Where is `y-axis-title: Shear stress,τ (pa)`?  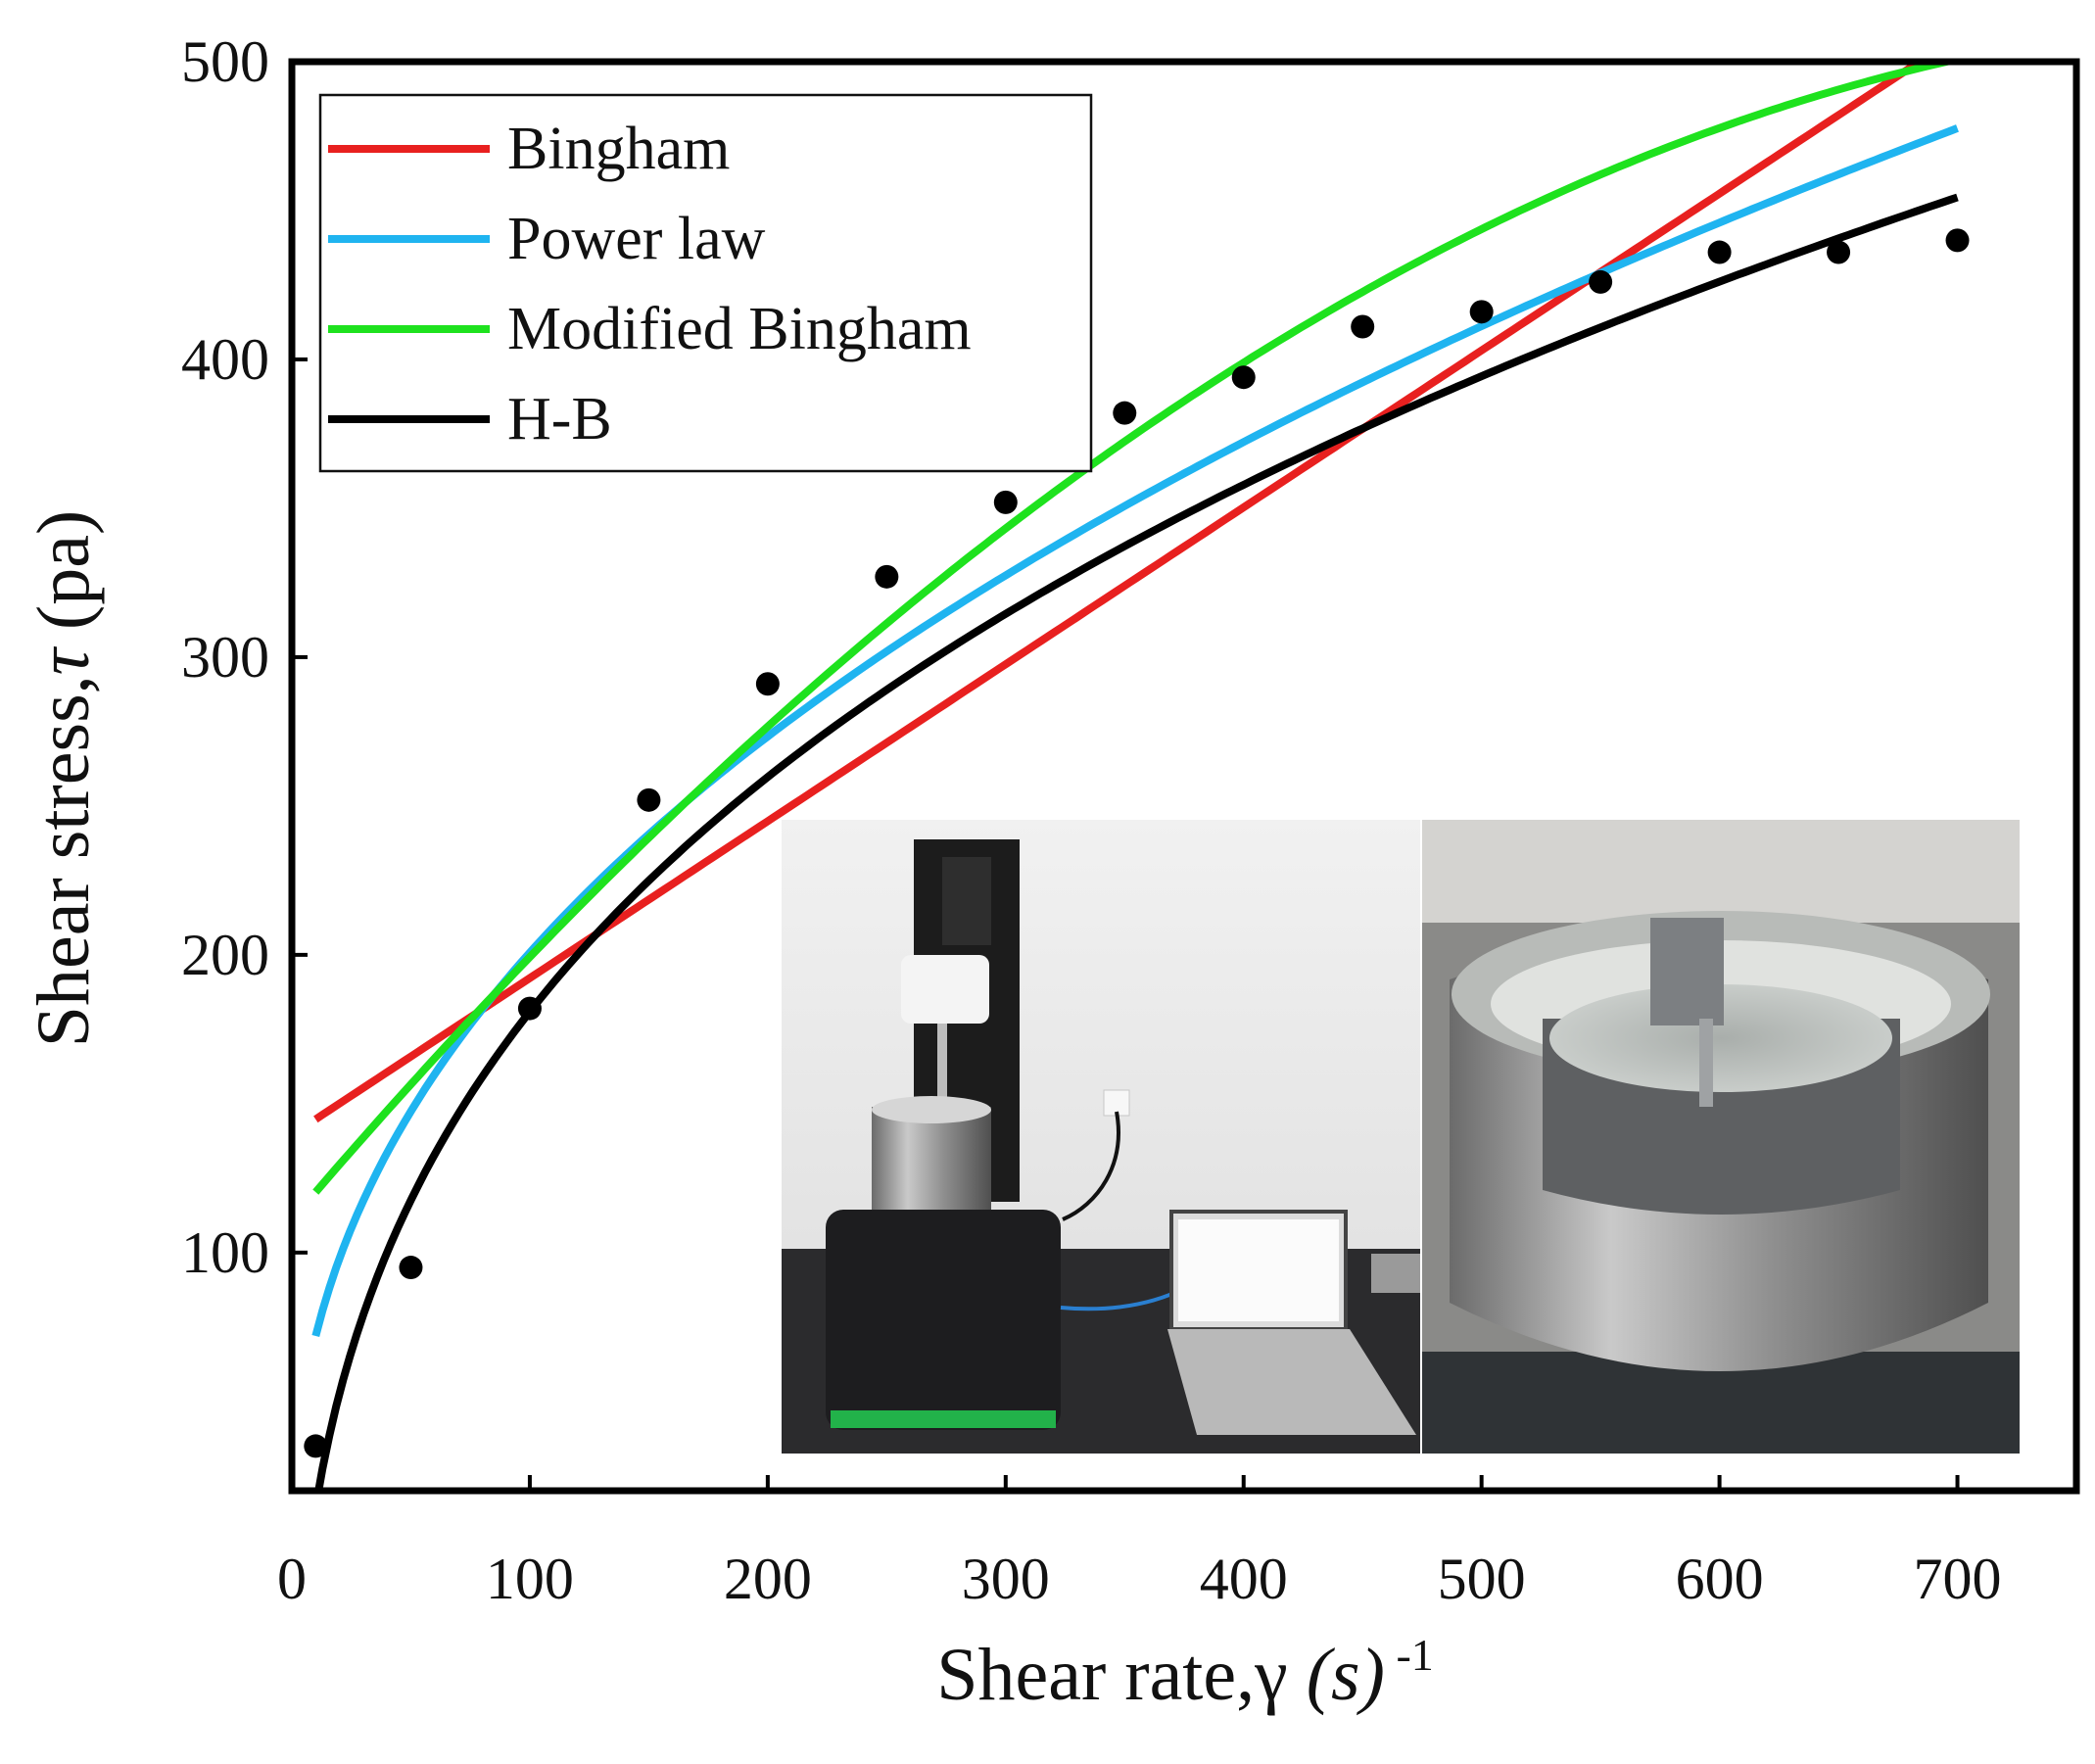
y-axis-title: Shear stress,τ (pa) is located at coordinates (64, 779).